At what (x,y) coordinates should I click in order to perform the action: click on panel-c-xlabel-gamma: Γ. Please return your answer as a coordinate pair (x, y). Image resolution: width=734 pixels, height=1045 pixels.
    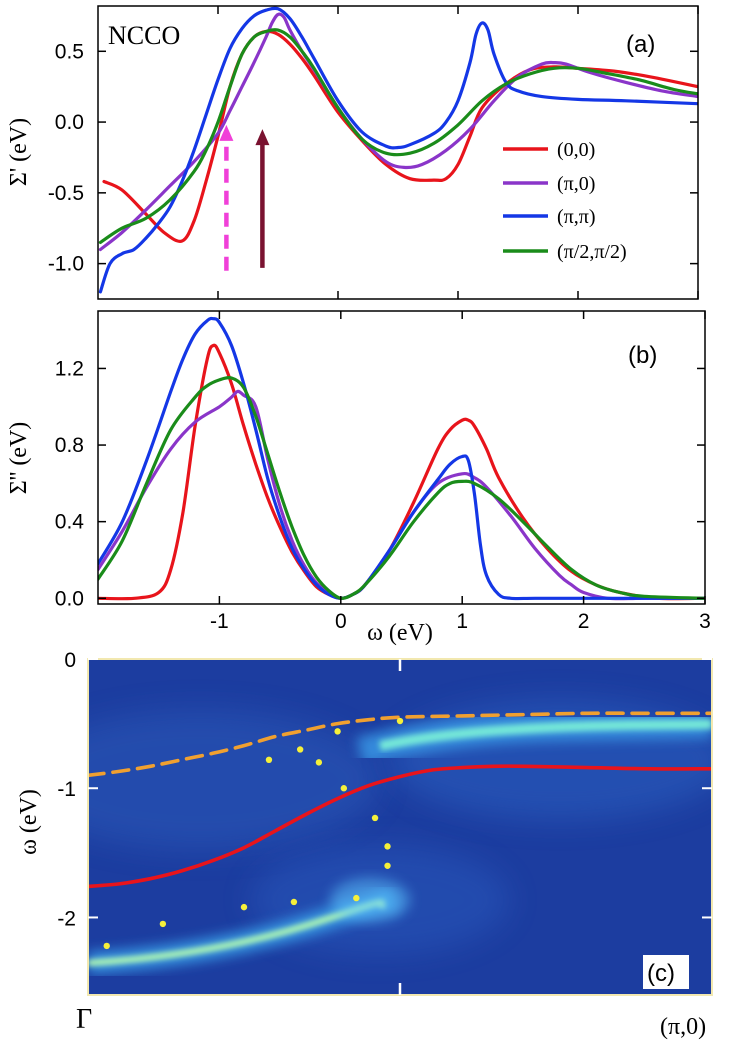
    Looking at the image, I should click on (84, 1019).